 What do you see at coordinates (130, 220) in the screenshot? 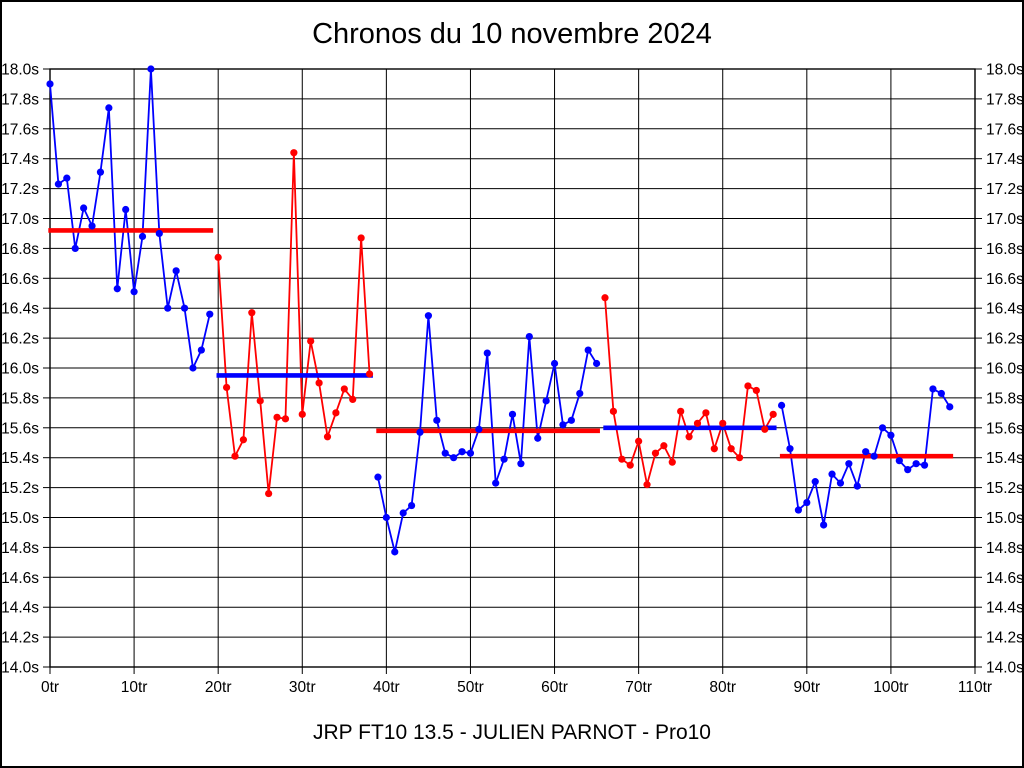
I see `run-1-line` at bounding box center [130, 220].